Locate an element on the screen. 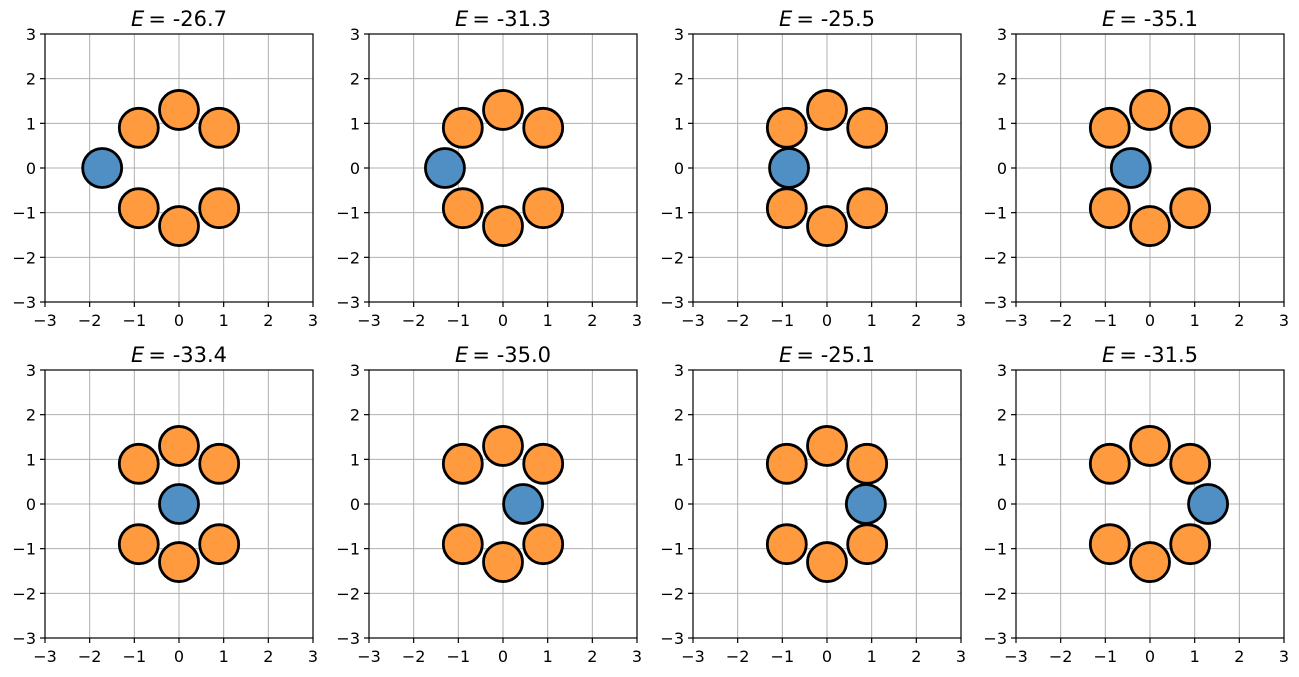  title-value: = -25.1 is located at coordinates (833, 355).